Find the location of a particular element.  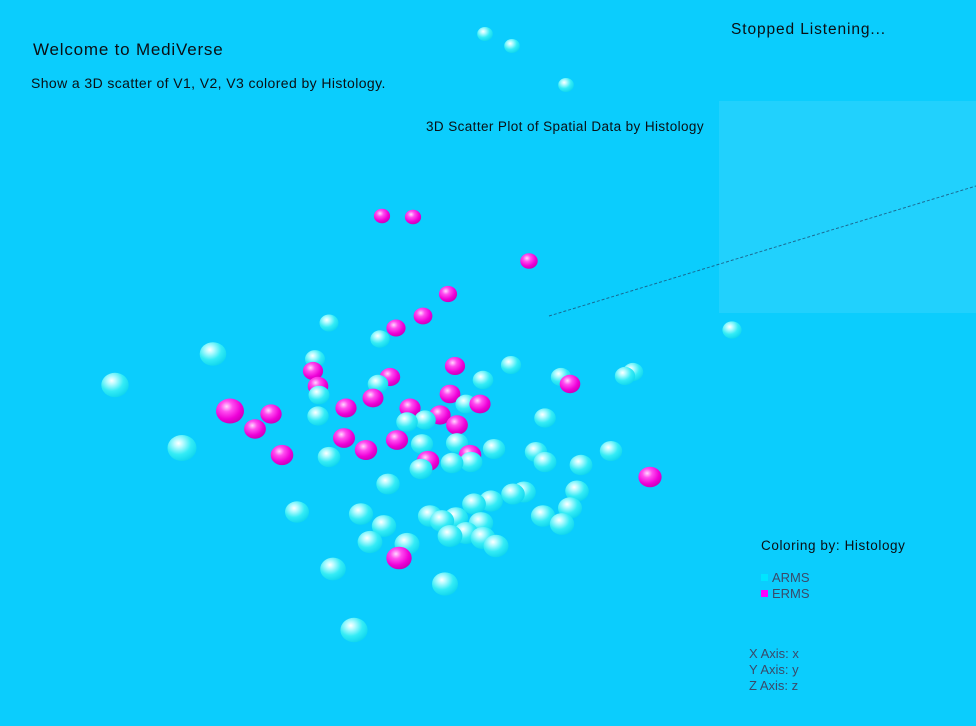

x-axis-label: X Axis: x is located at coordinates (774, 653).